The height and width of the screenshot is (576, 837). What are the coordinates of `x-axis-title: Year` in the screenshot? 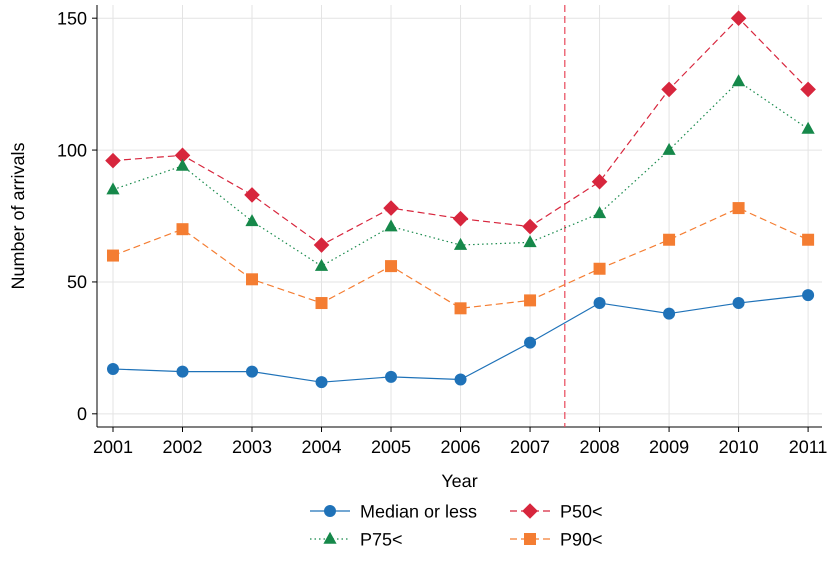 It's located at (459, 481).